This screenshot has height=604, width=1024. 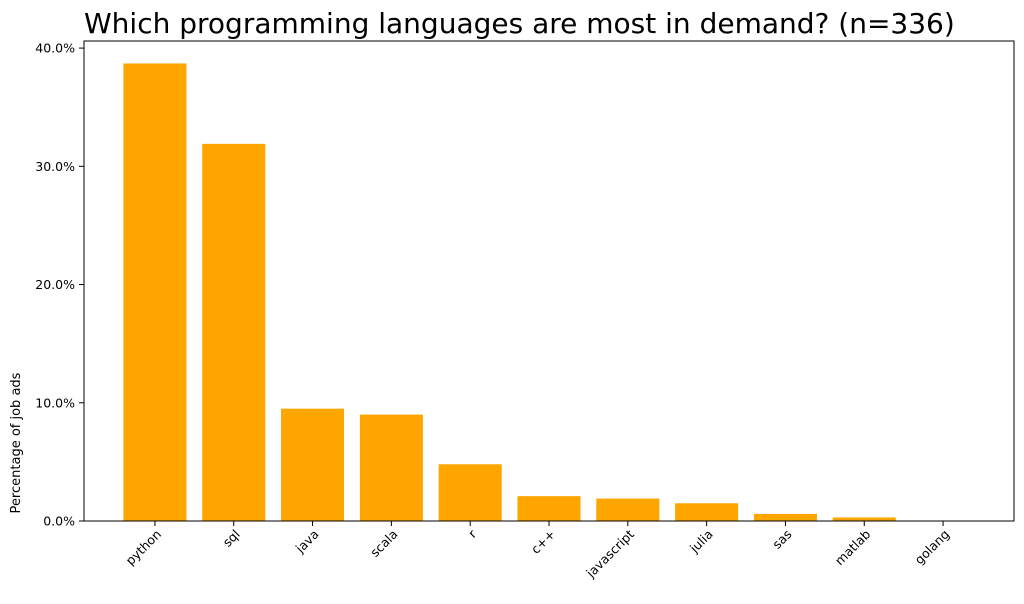 I want to click on bar-javascript, so click(x=628, y=509).